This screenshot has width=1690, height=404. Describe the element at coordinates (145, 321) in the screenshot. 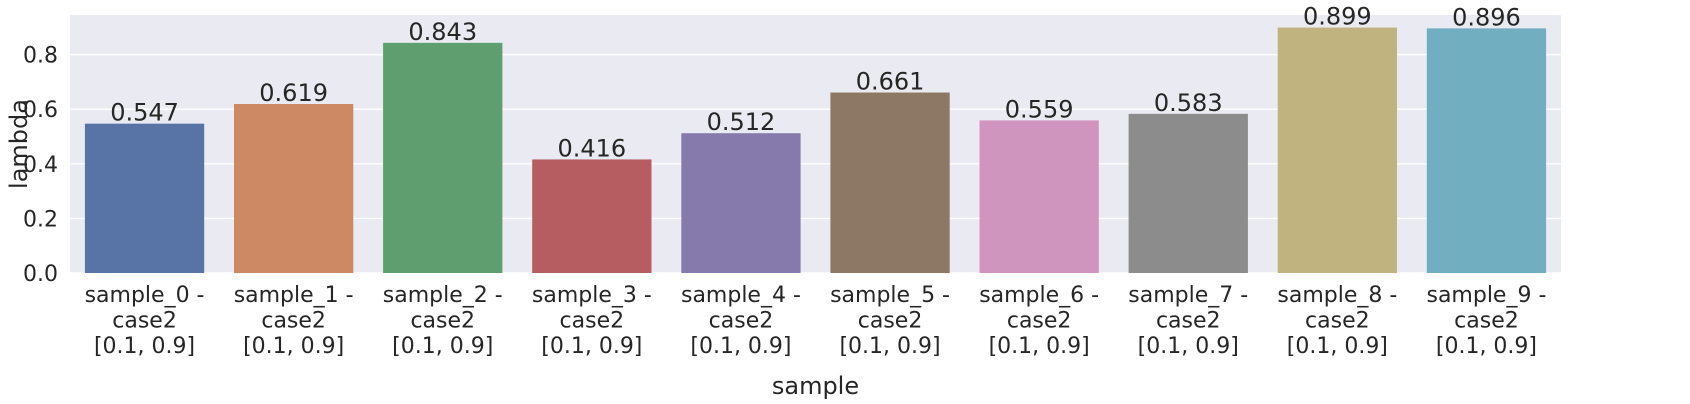

I see `x-tick-label-0: sample_0 -case2 [0.1, 0.9]` at that location.